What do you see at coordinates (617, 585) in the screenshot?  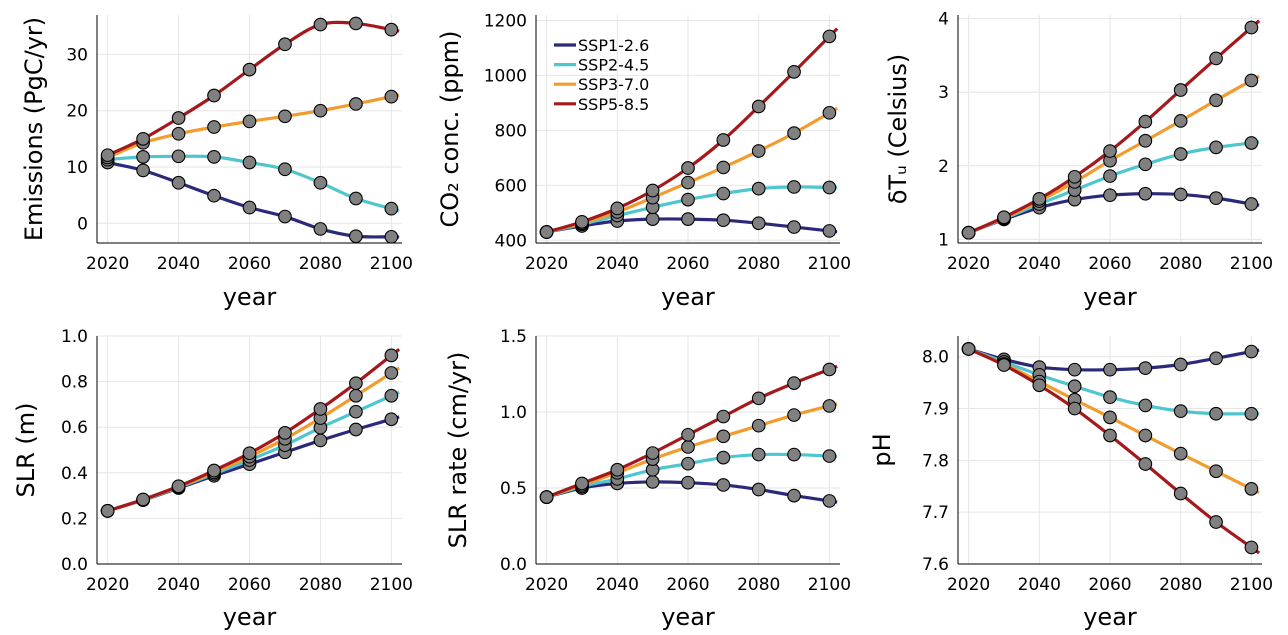 I see `x-tick-label: 2040` at bounding box center [617, 585].